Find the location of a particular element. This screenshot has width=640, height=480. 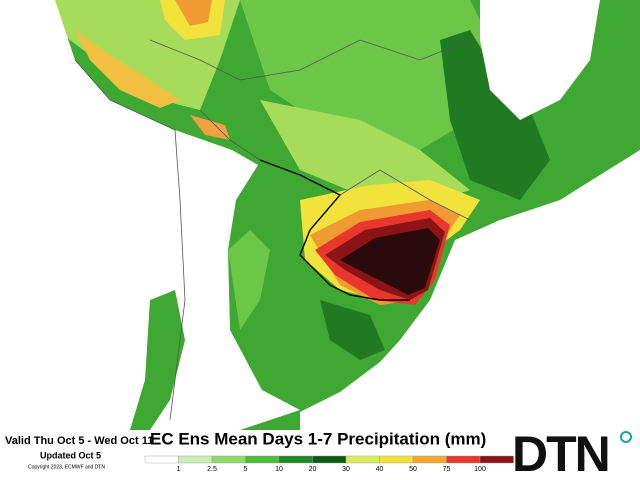

chile-strip is located at coordinates (157, 360).